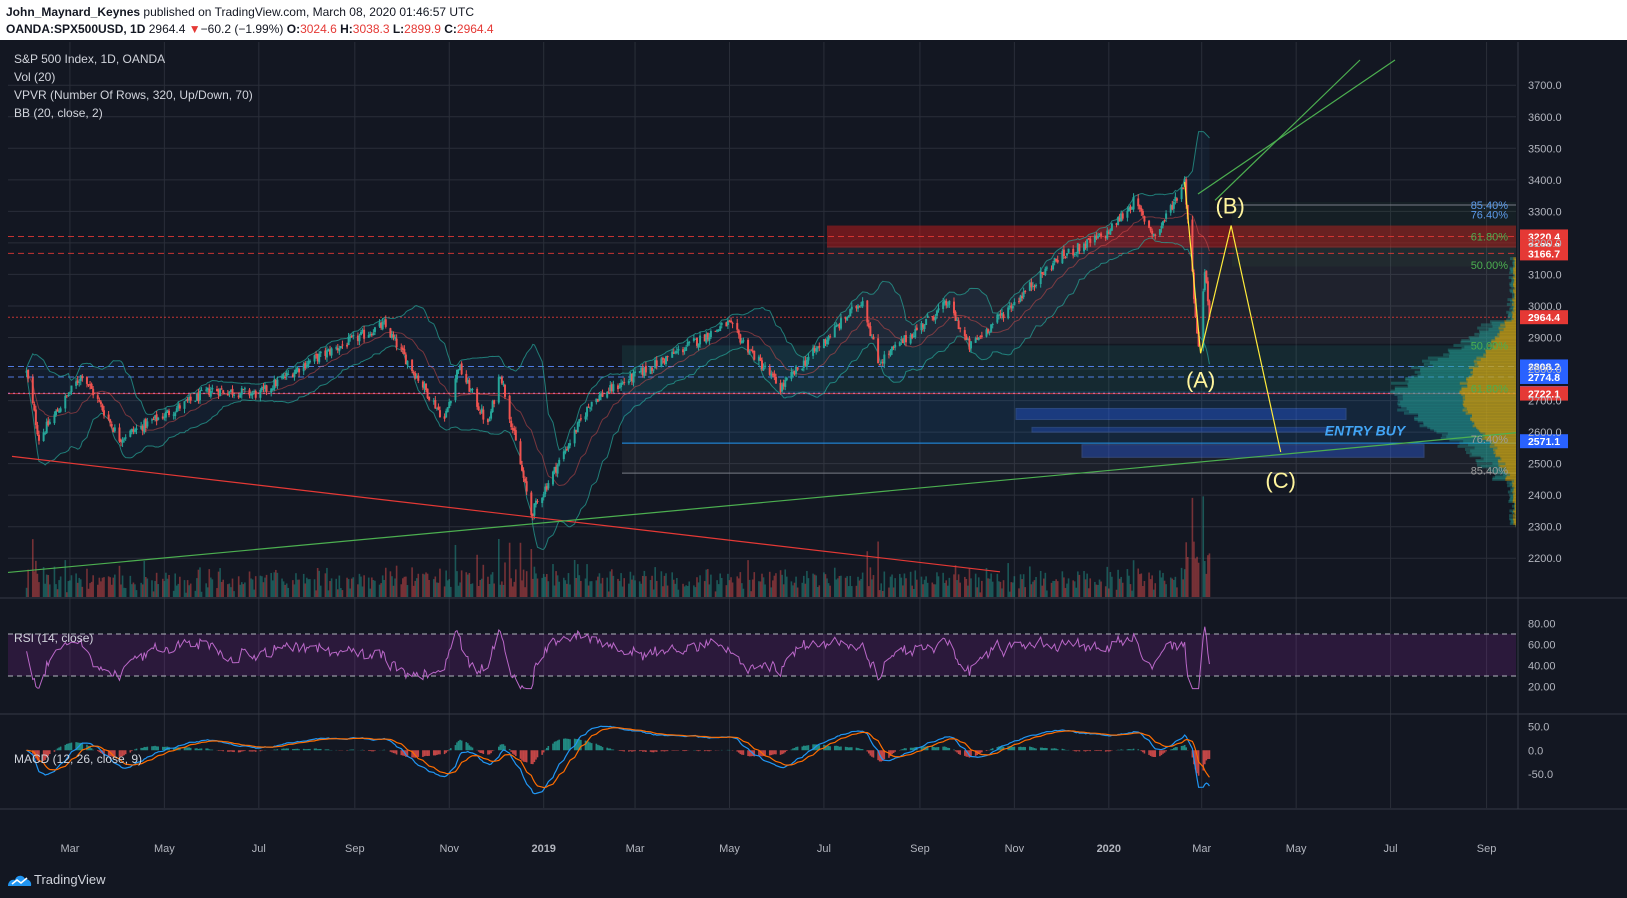  I want to click on legend-bb: BB (20, close, 2), so click(58, 113).